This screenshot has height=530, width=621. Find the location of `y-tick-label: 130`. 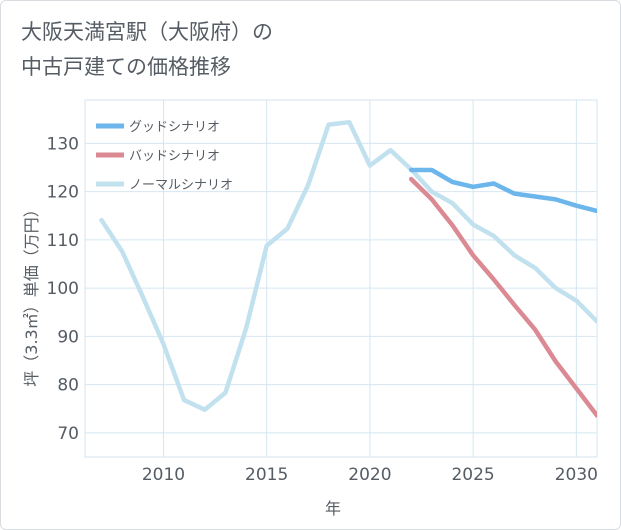

y-tick-label: 130 is located at coordinates (63, 144).